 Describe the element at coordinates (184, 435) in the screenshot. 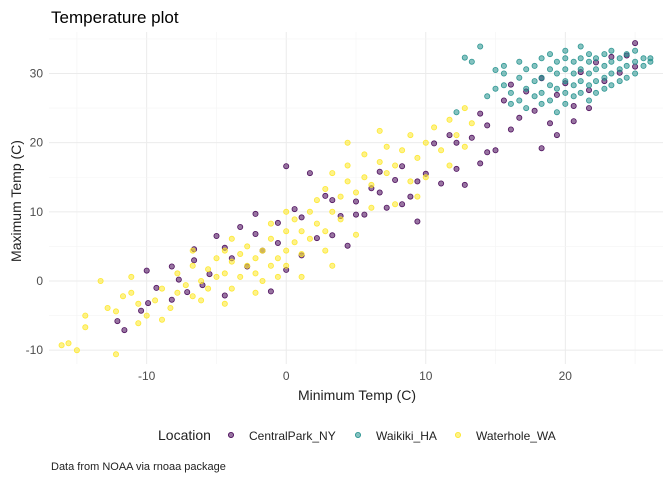

I see `legend-title: Location` at that location.